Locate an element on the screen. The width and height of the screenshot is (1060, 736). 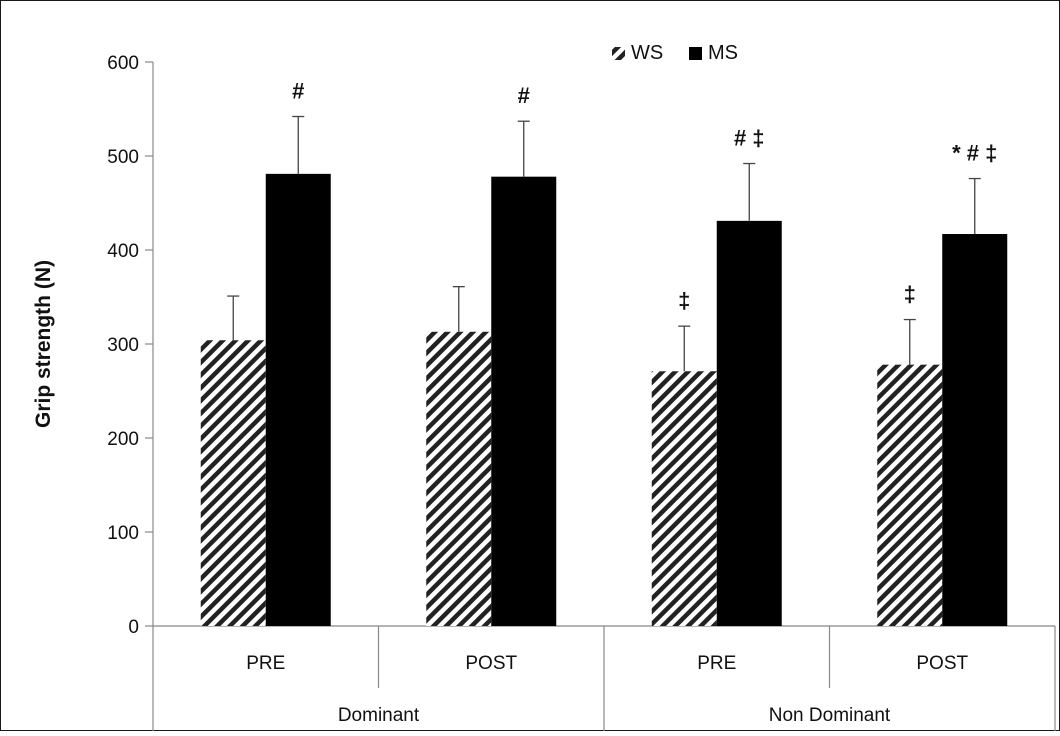
y-tick-label: 200 is located at coordinates (123, 439).